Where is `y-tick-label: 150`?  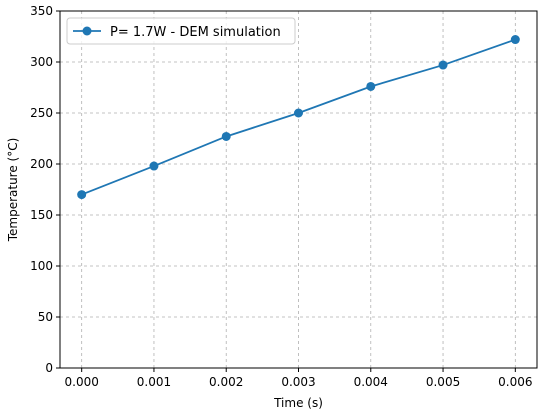 y-tick-label: 150 is located at coordinates (41, 215).